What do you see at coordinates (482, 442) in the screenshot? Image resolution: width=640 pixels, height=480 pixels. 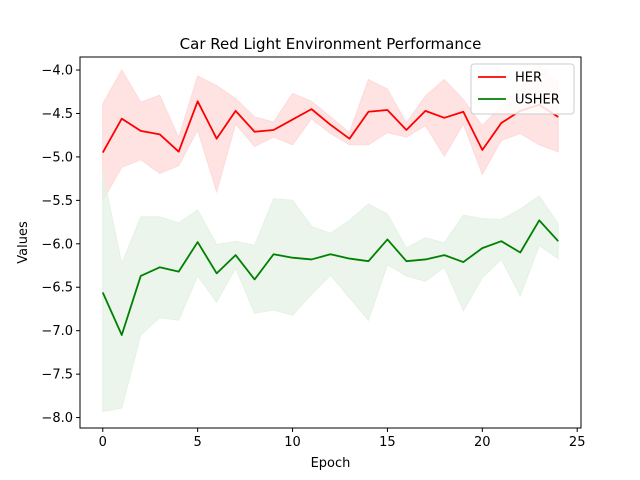 I see `x-tick-label: 20` at bounding box center [482, 442].